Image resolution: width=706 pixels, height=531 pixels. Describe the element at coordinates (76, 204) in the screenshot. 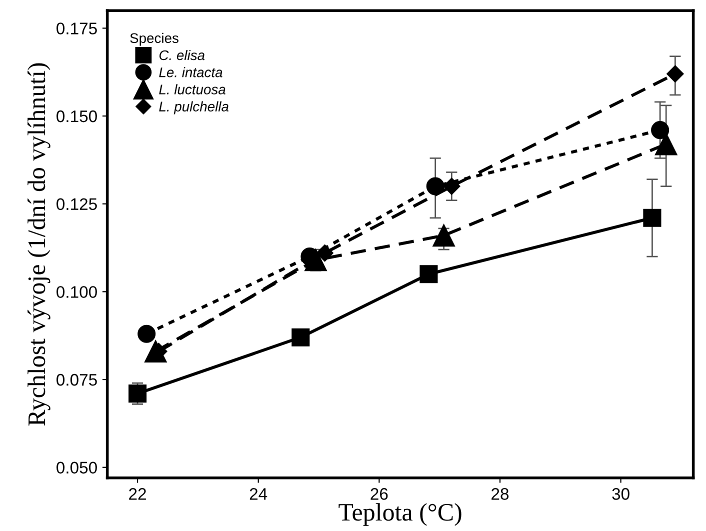

I see `y-tick-label: 0.125` at that location.